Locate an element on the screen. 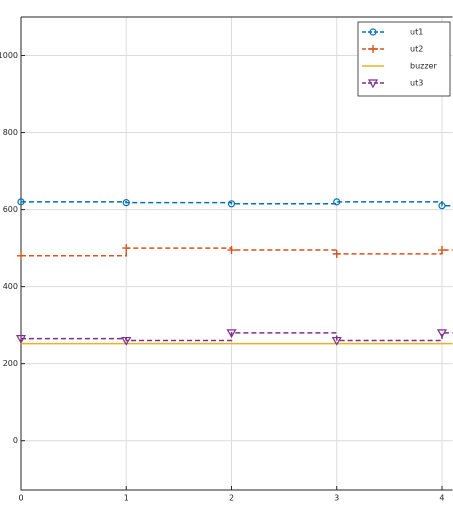 This screenshot has height=510, width=453. x-tick-label: 1 is located at coordinates (126, 498).